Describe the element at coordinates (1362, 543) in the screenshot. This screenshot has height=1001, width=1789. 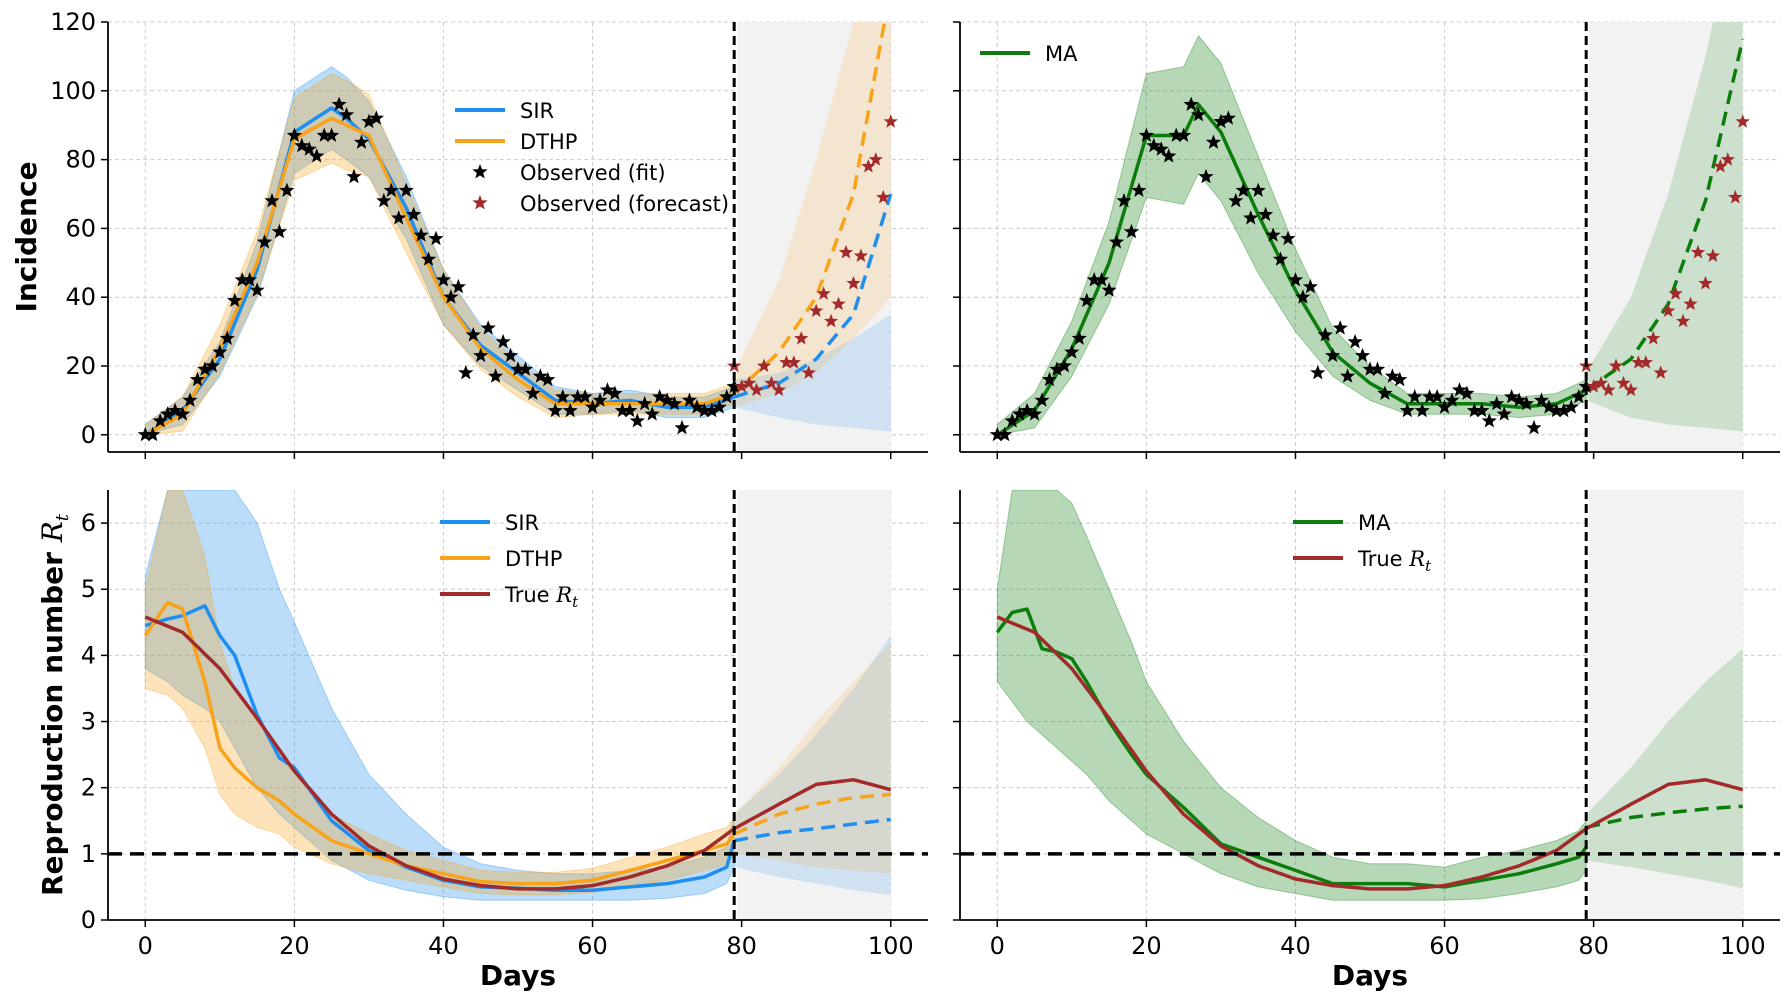
I see `legend: MA True Rt` at that location.